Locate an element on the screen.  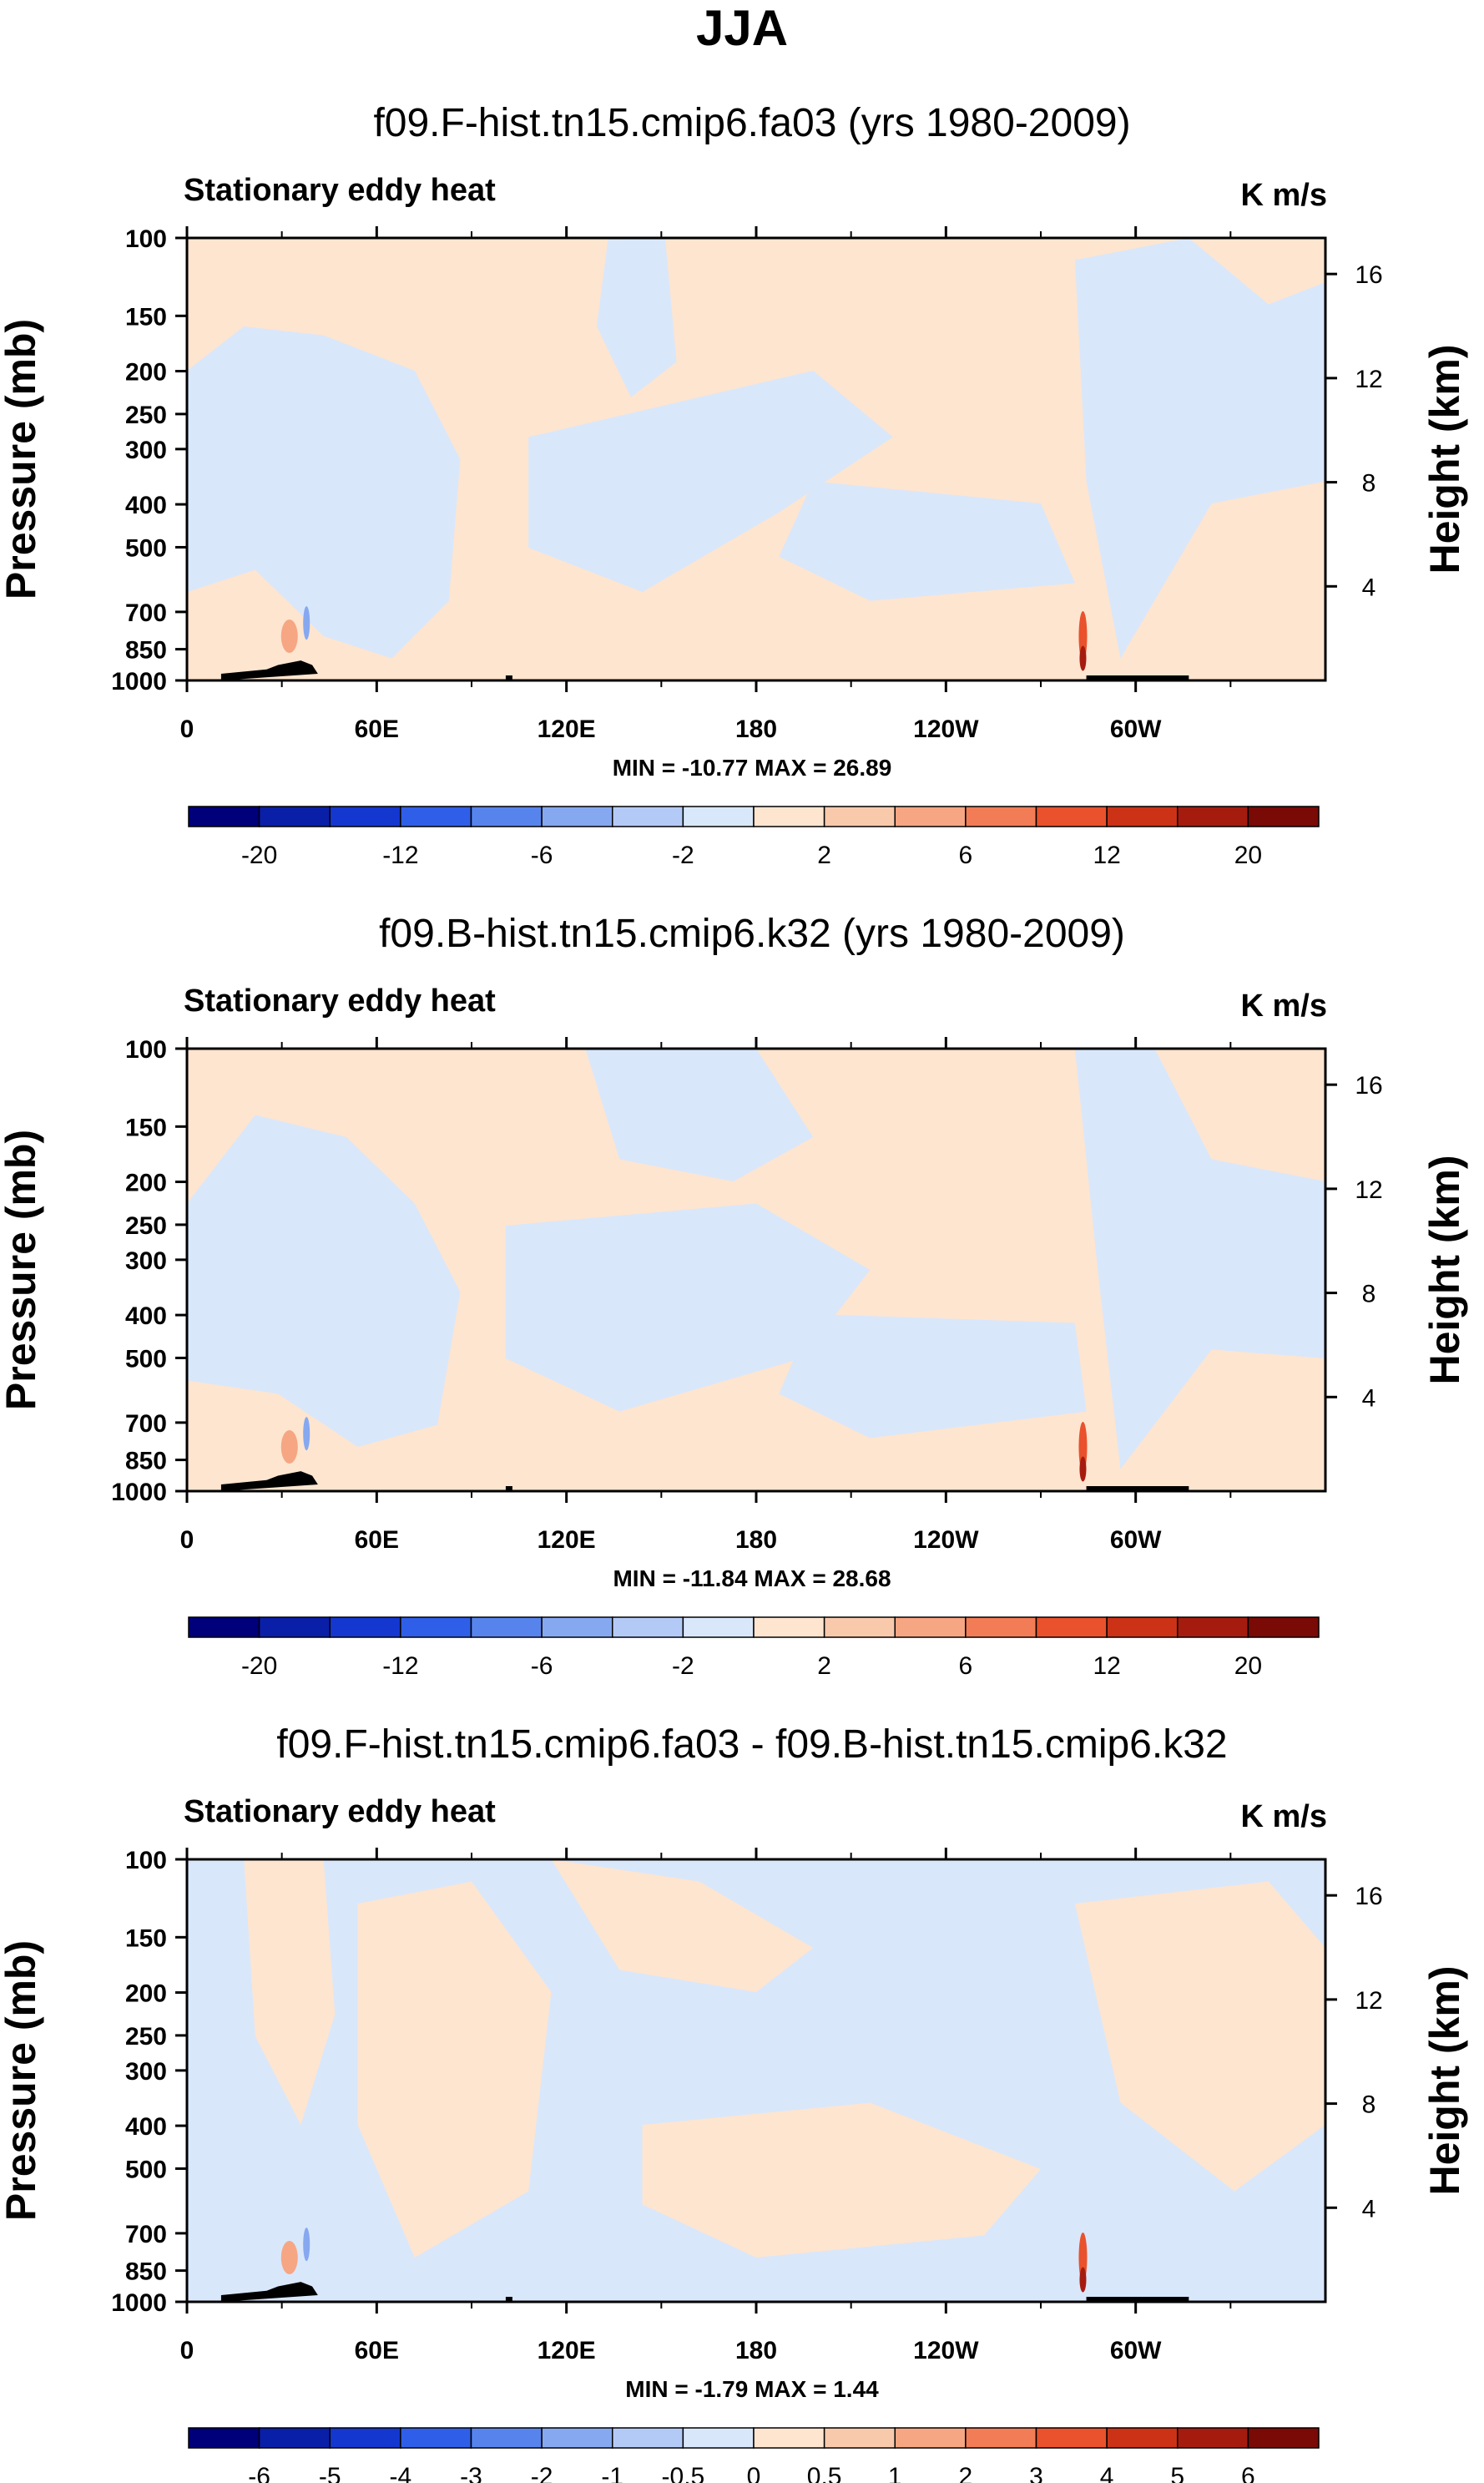
colorbar-label: 5 is located at coordinates (1177, 2473).